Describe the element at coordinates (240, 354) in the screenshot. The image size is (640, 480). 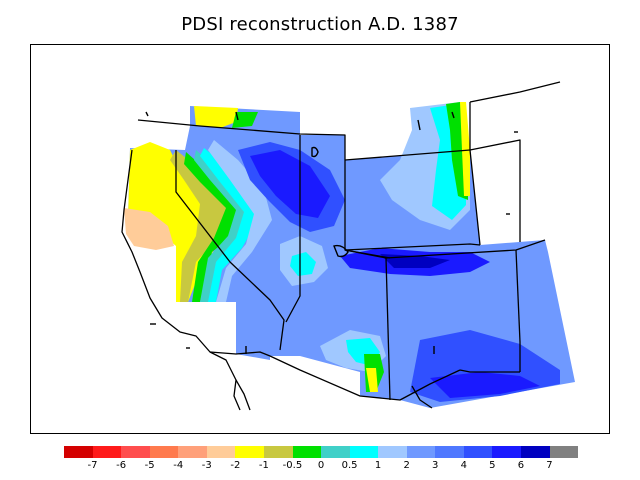
I see `border-mexico-coast` at that location.